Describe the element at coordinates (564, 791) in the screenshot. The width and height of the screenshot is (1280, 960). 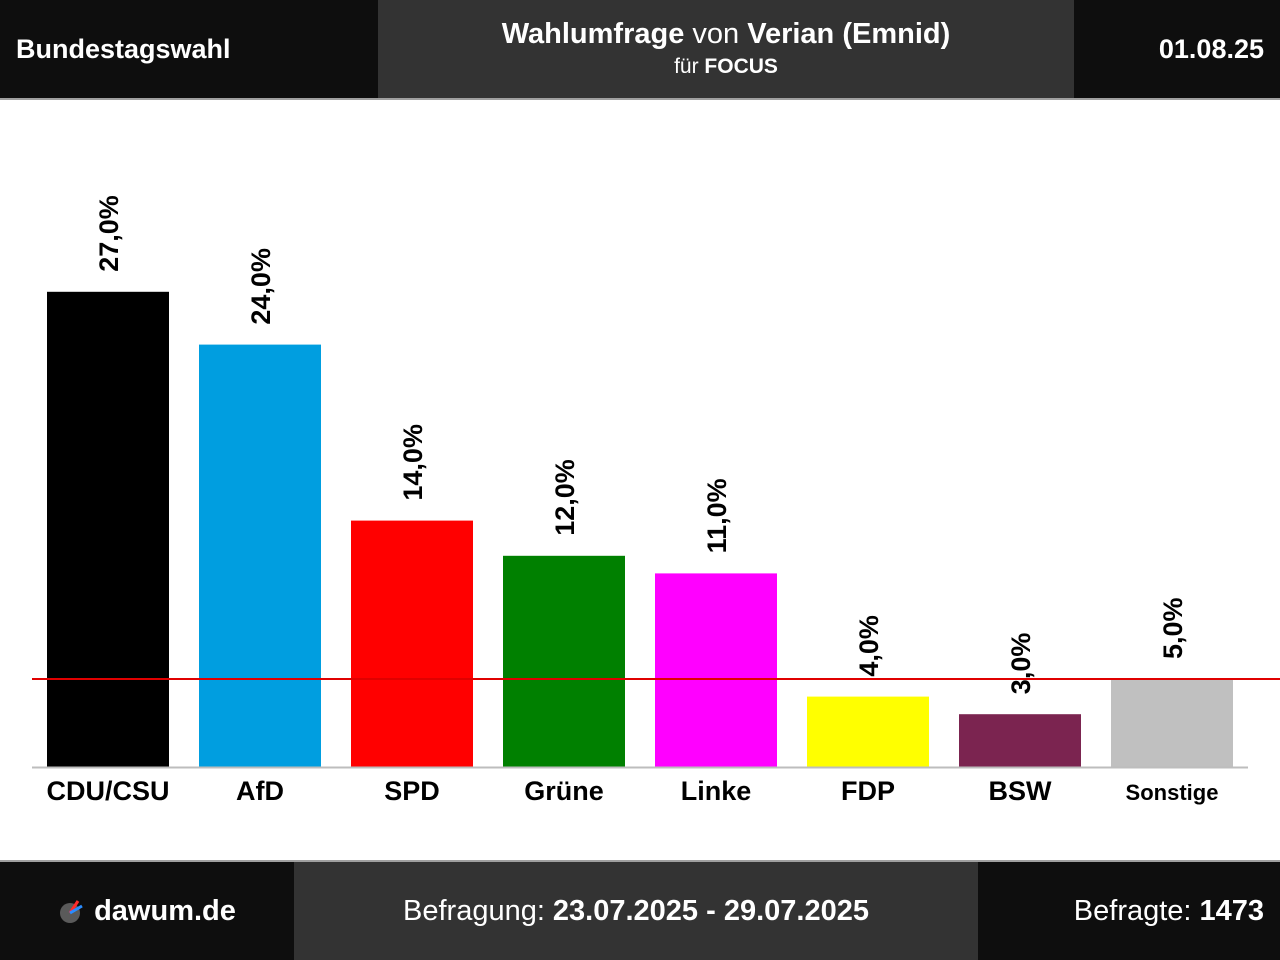
I see `category-label: Grüne` at that location.